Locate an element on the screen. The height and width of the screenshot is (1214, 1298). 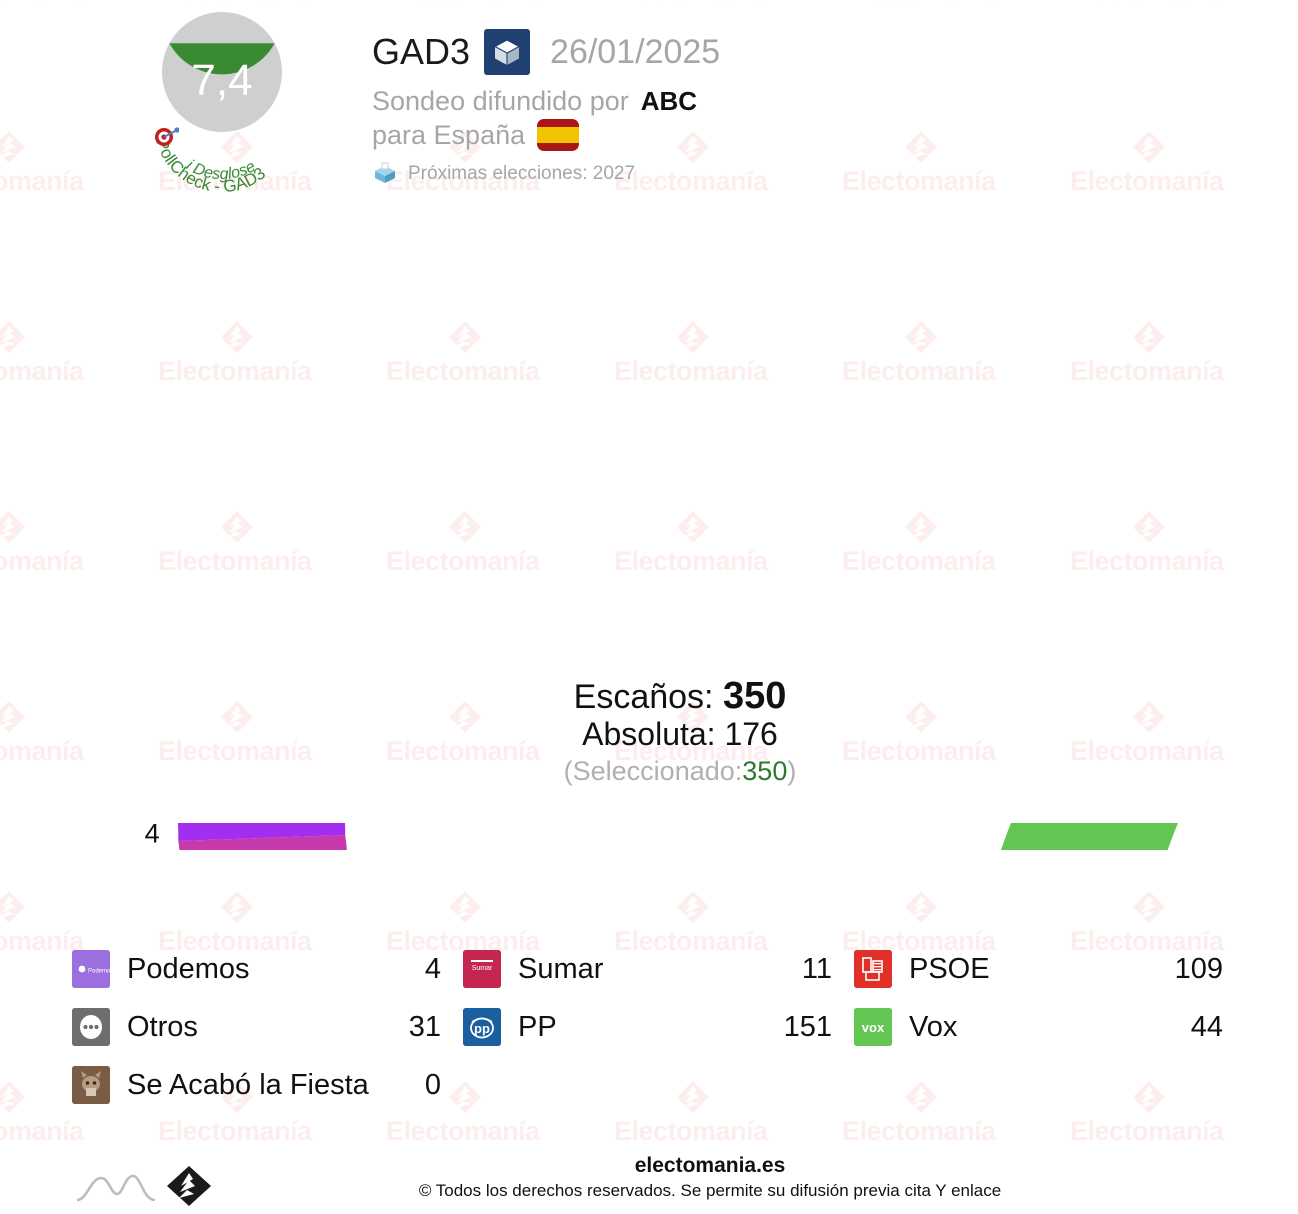
survey-meta: GAD3 26/01/2025 Sondeo difundido por ABC is located at coordinates (546, 105).